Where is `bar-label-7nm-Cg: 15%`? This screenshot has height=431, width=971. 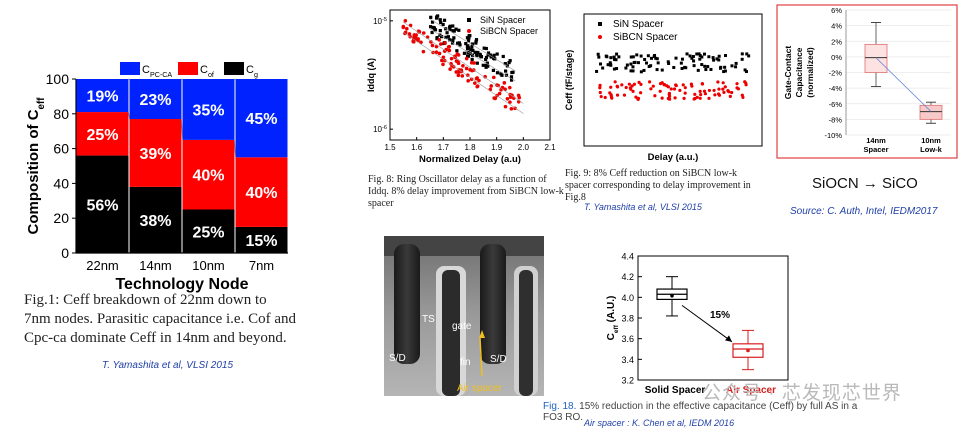 bar-label-7nm-Cg: 15% is located at coordinates (261, 241).